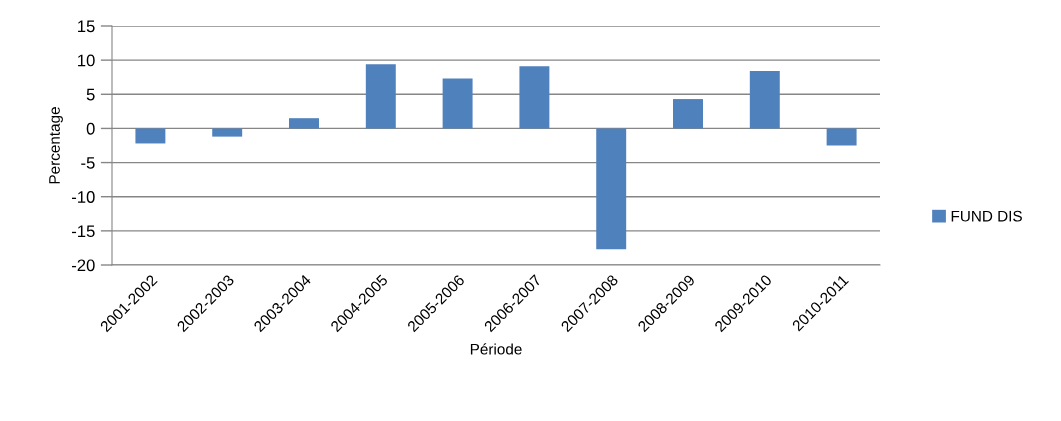 This screenshot has width=1061, height=421. What do you see at coordinates (56, 145) in the screenshot?
I see `y-axis-title: Percentage` at bounding box center [56, 145].